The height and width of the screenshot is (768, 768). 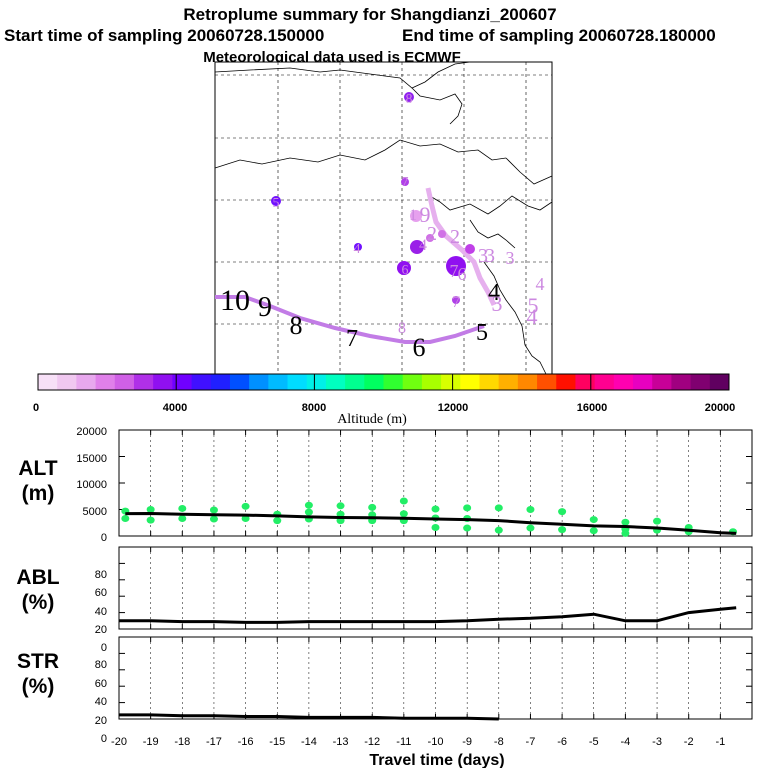 What do you see at coordinates (384, 408) in the screenshot?
I see `colorbar-tick-labels: 0 4000 8000 12000 16000 20000` at bounding box center [384, 408].